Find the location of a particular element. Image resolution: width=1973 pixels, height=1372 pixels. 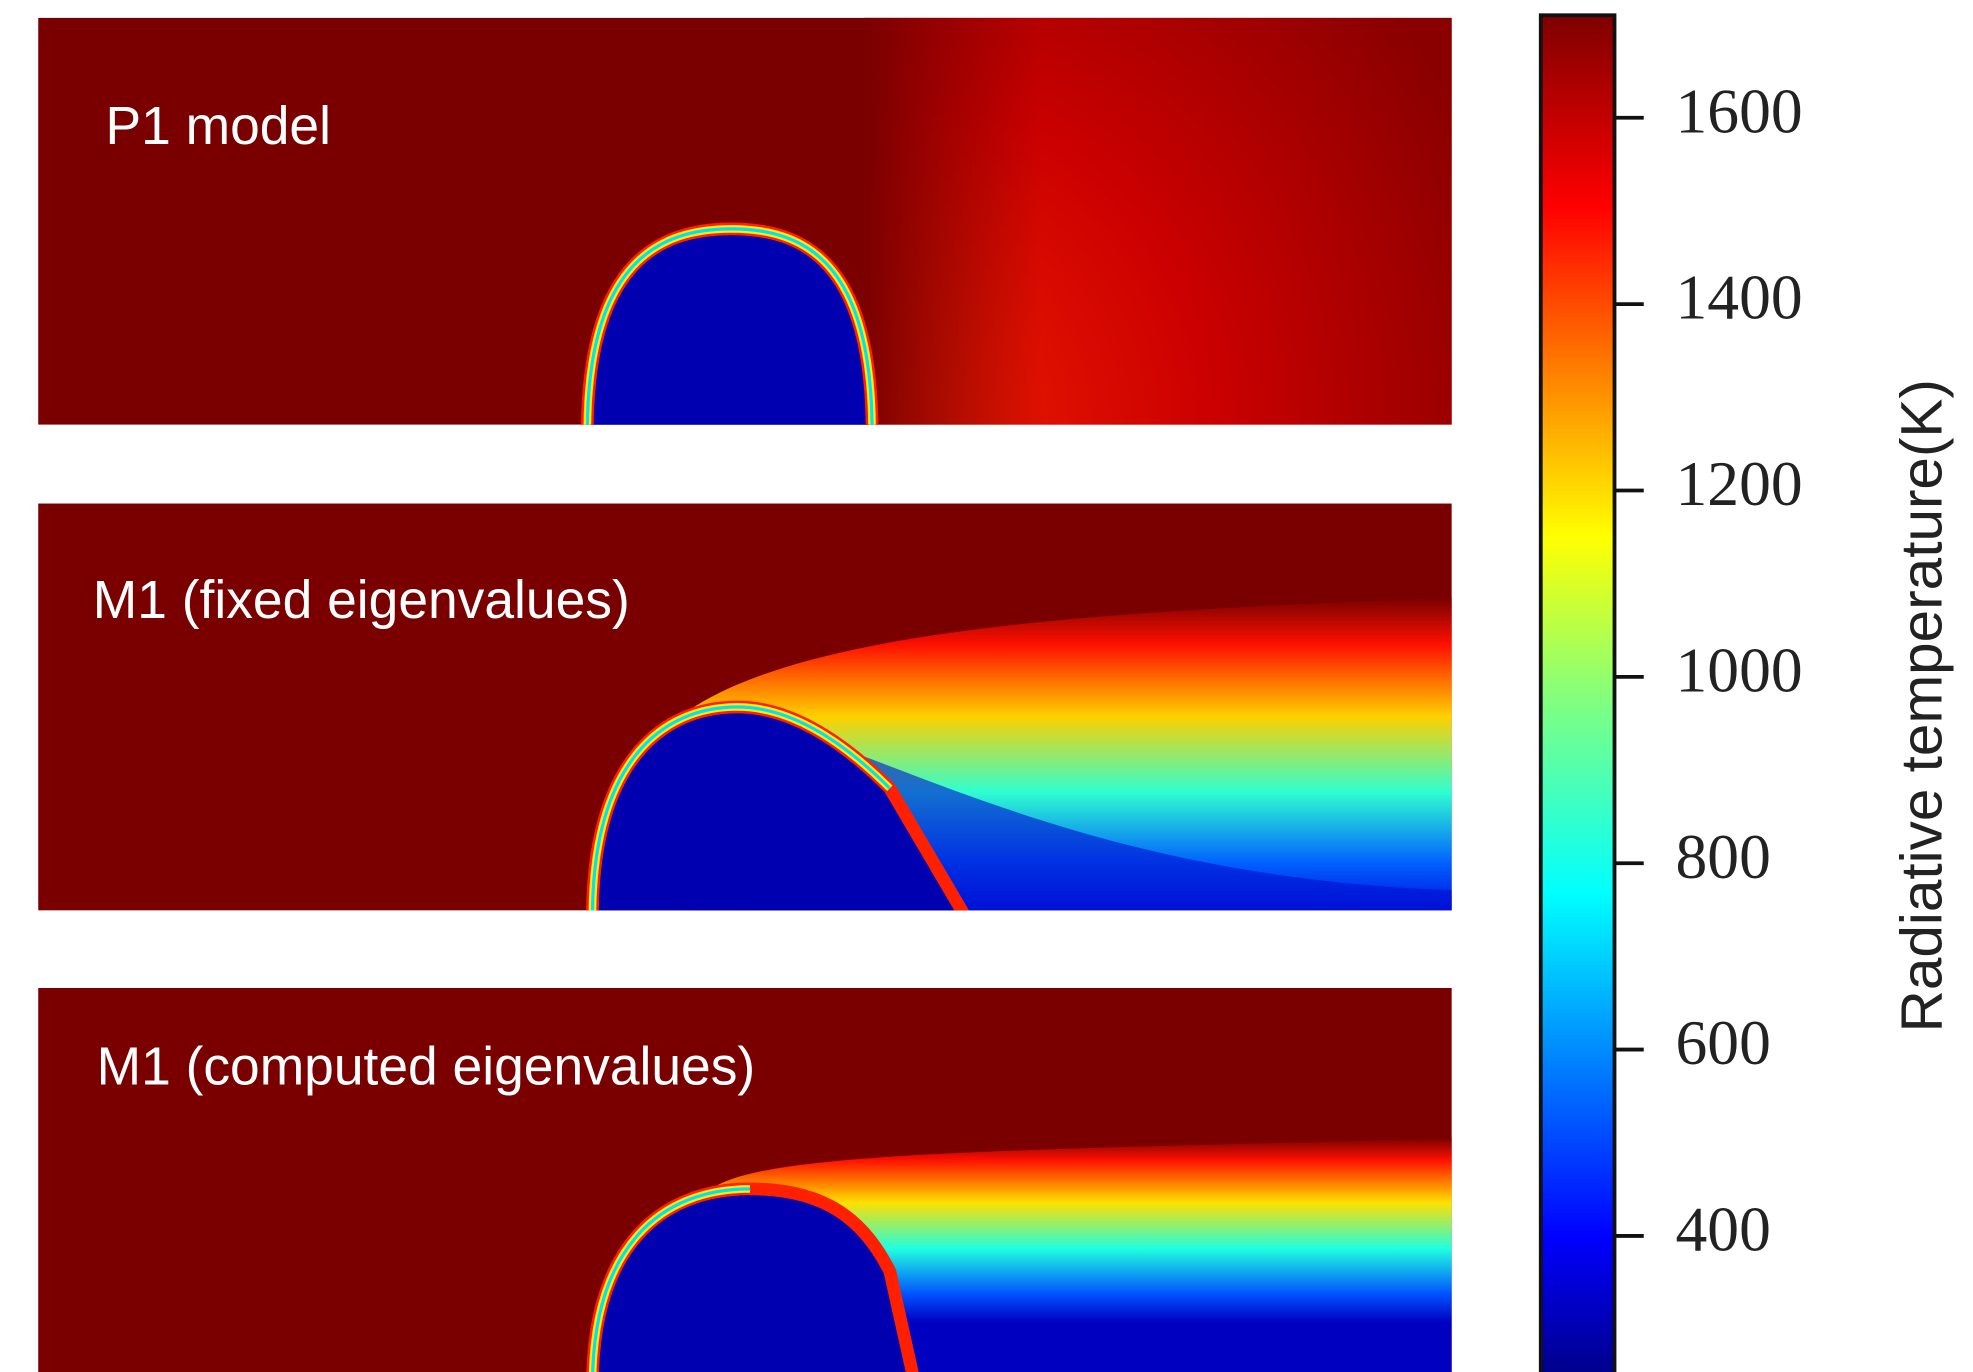

y-tick-label: 600 is located at coordinates (1723, 1042).